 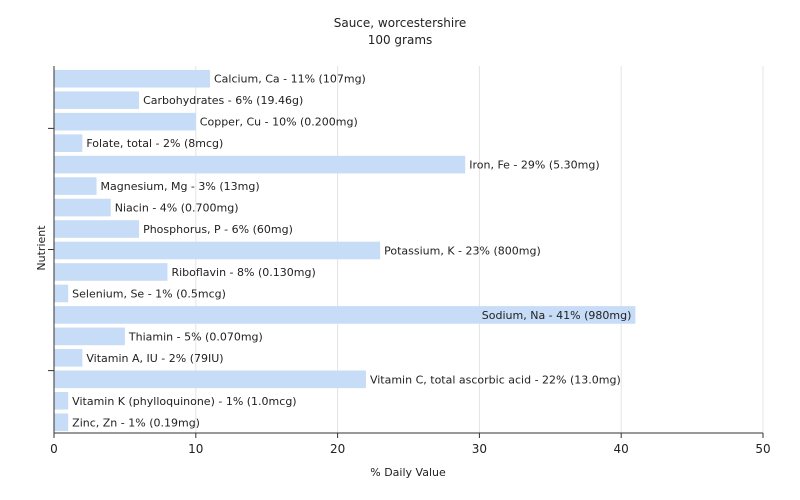 I want to click on y-axis-title: Nutrient, so click(x=41, y=248).